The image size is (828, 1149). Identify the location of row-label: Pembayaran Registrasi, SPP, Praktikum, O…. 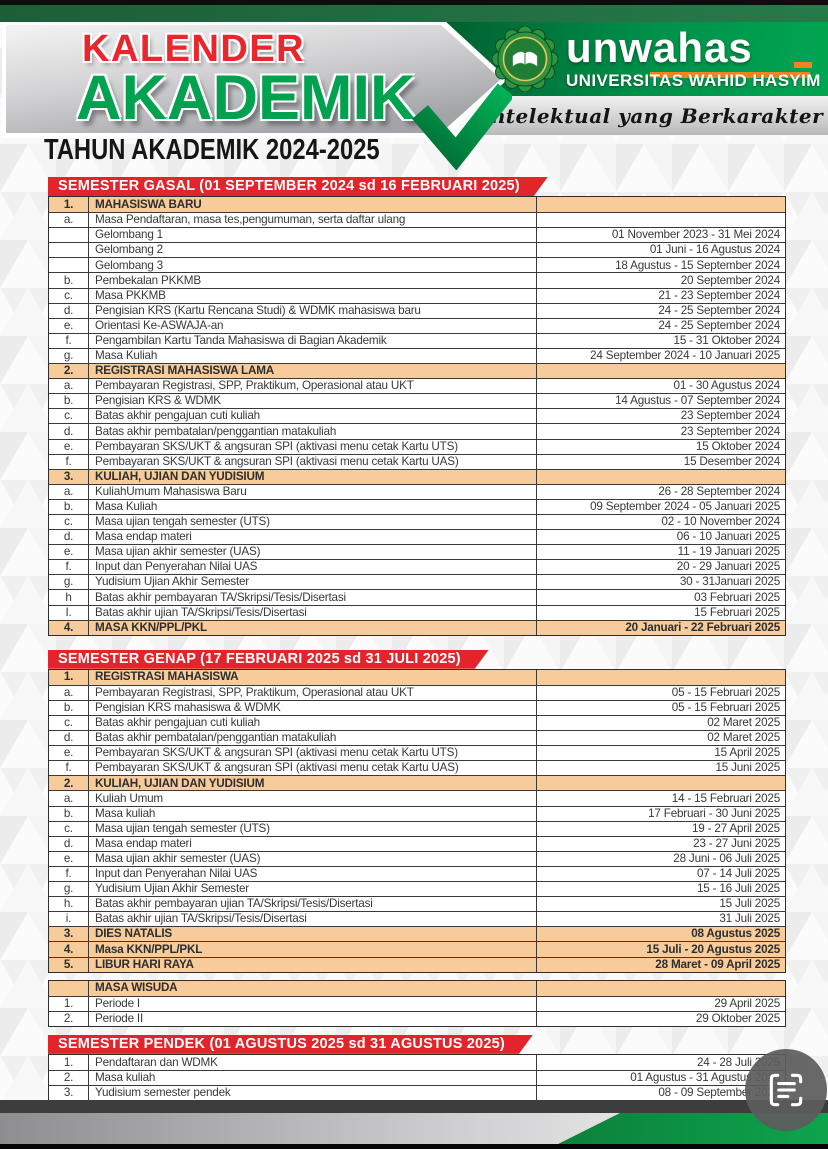
(313, 386).